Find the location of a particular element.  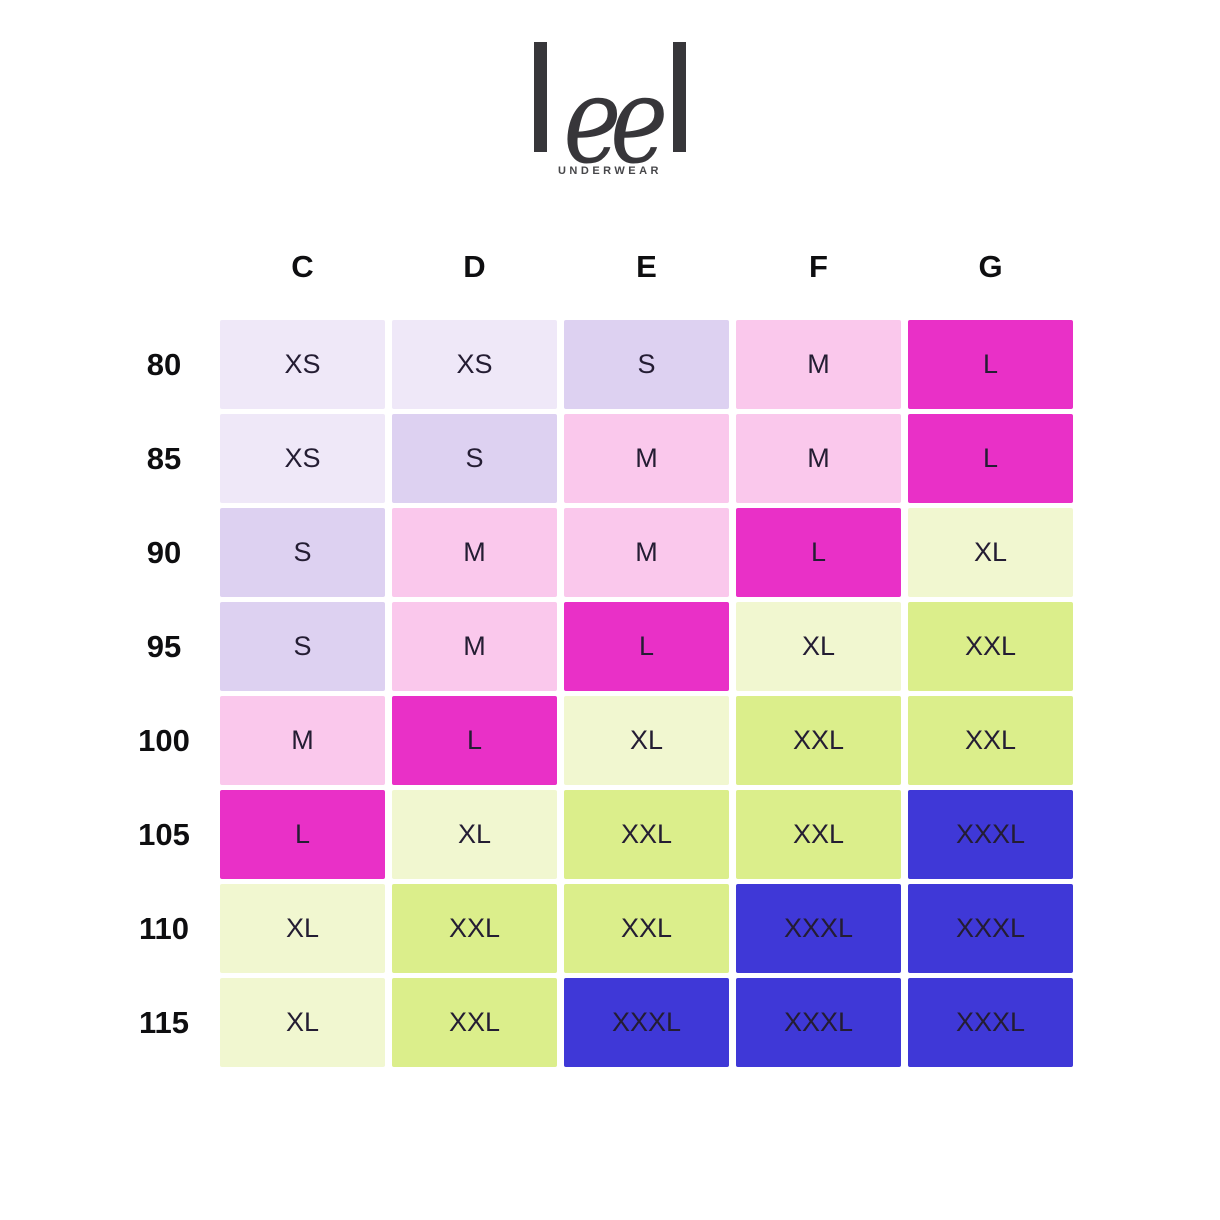

brand-header: ee UNDERWEAR is located at coordinates (610, 112).